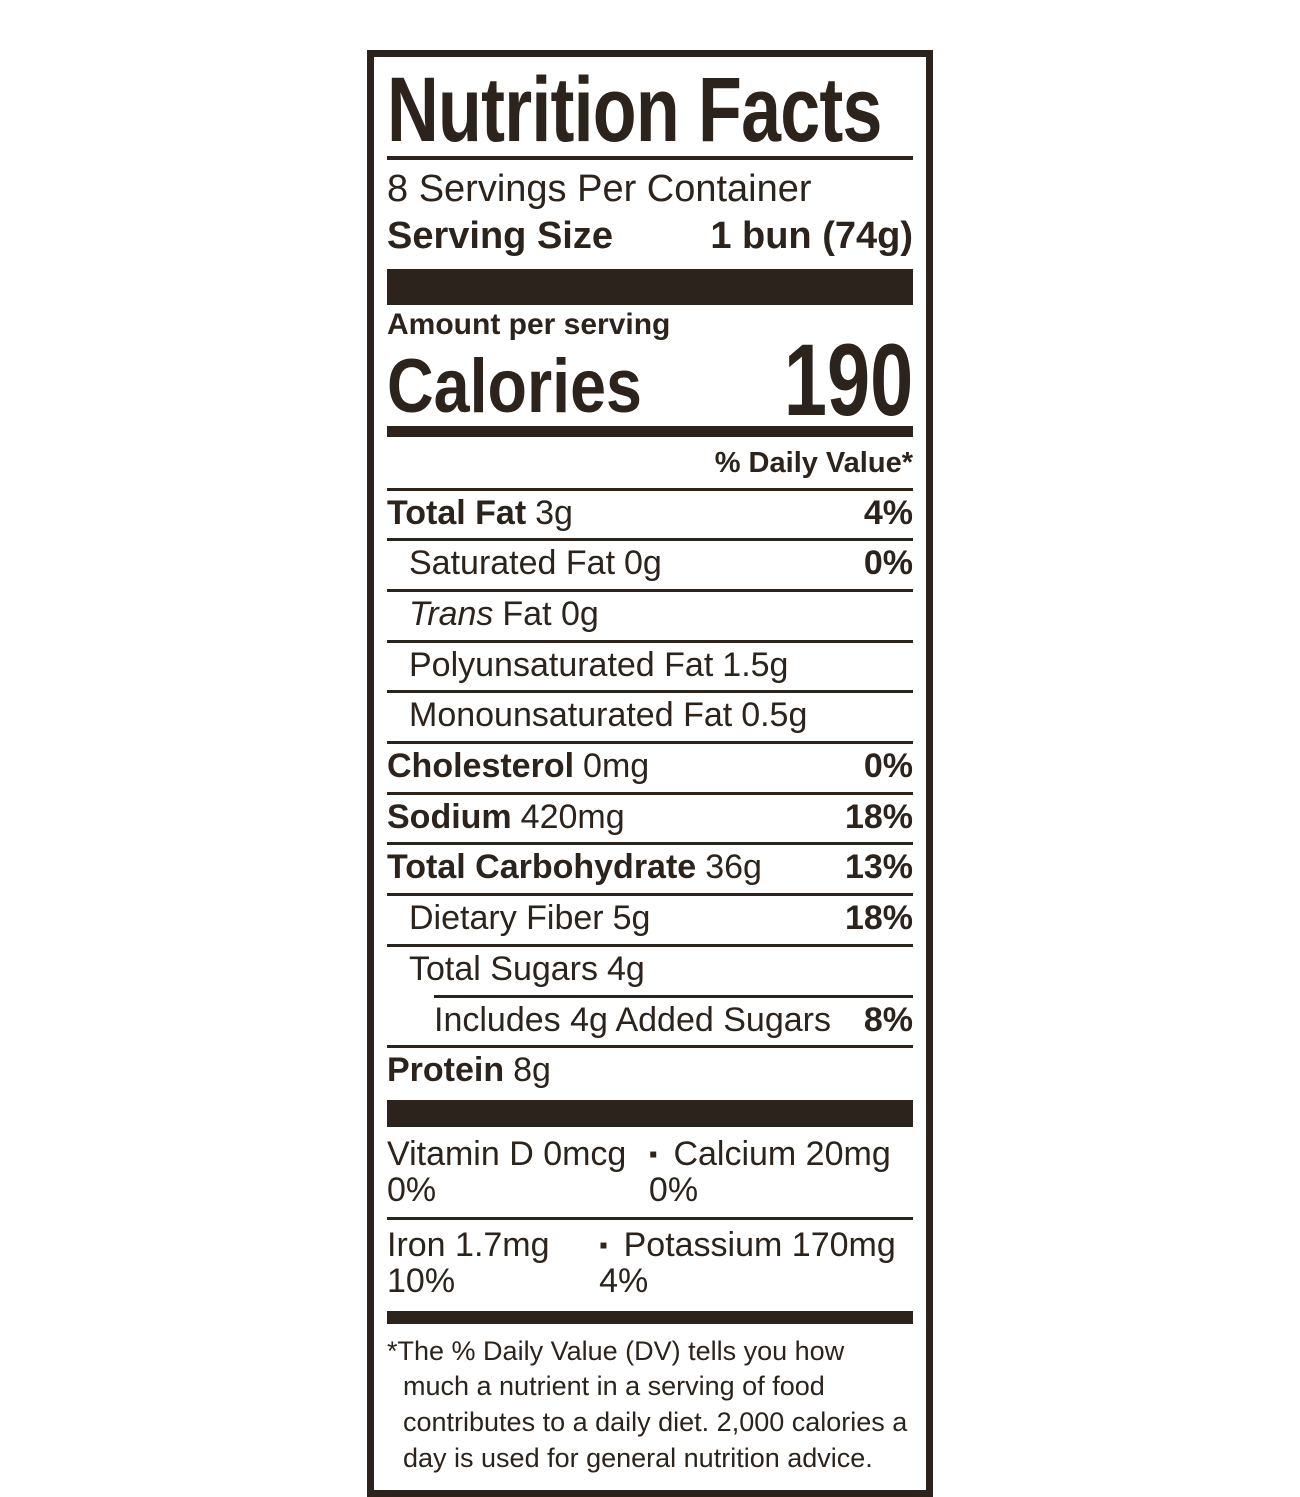  What do you see at coordinates (392, 1350) in the screenshot?
I see `footnote-asterisk: *` at bounding box center [392, 1350].